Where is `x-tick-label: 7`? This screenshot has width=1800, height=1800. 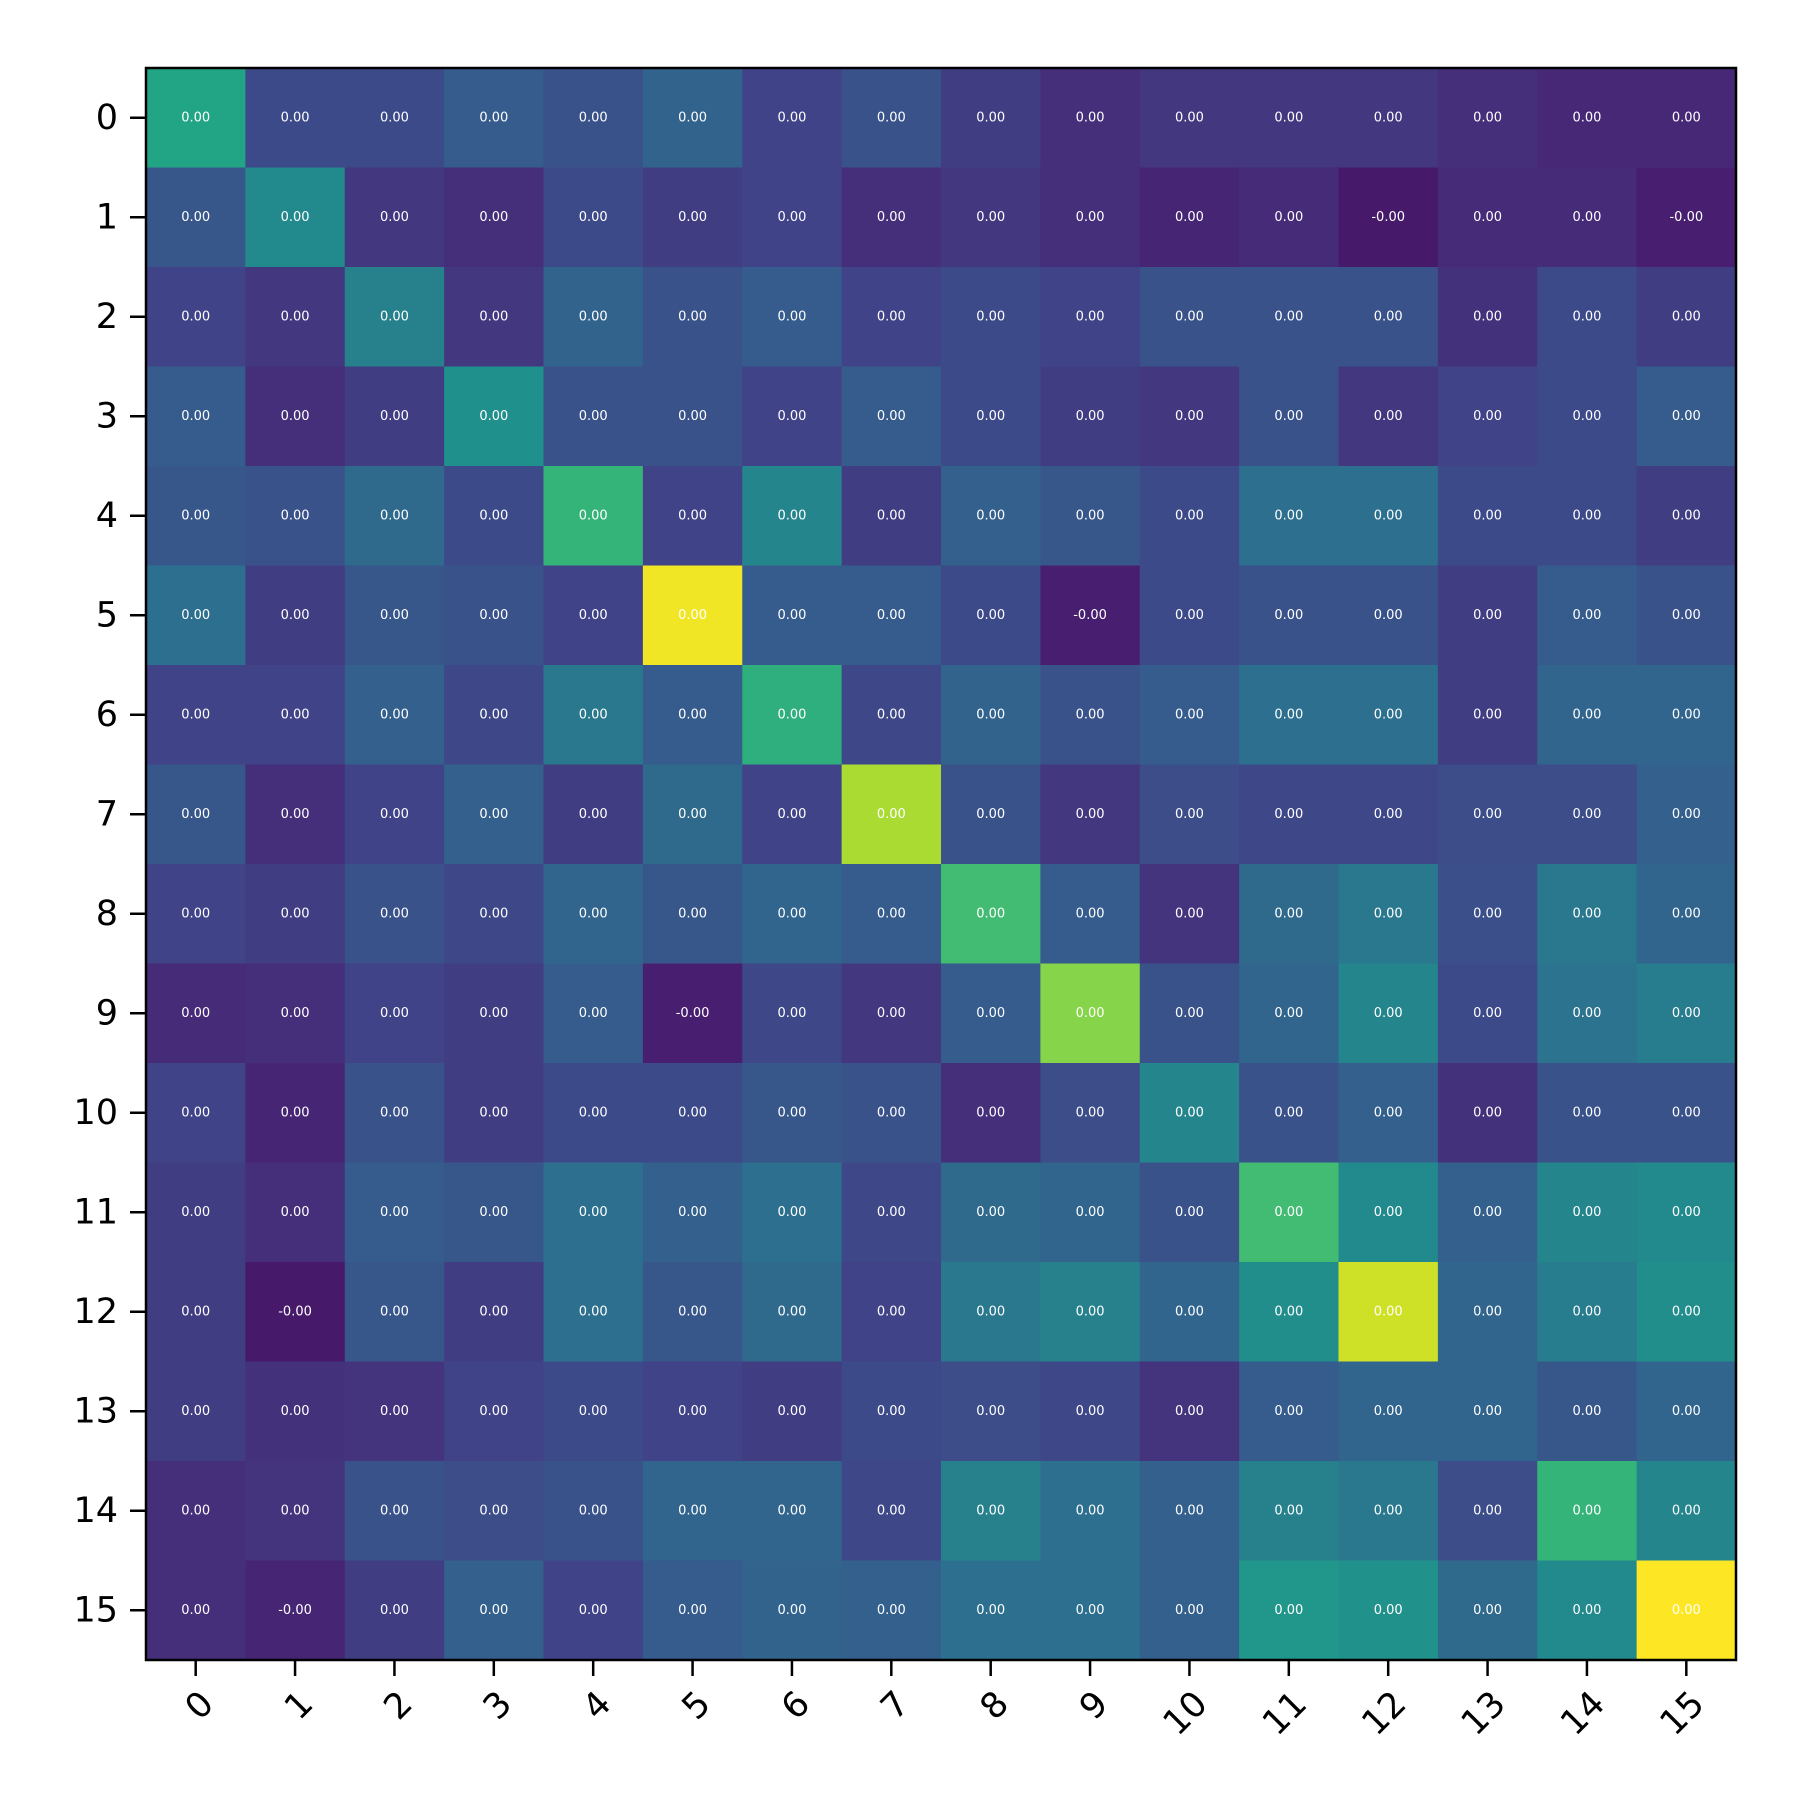 x-tick-label: 7 is located at coordinates (895, 1706).